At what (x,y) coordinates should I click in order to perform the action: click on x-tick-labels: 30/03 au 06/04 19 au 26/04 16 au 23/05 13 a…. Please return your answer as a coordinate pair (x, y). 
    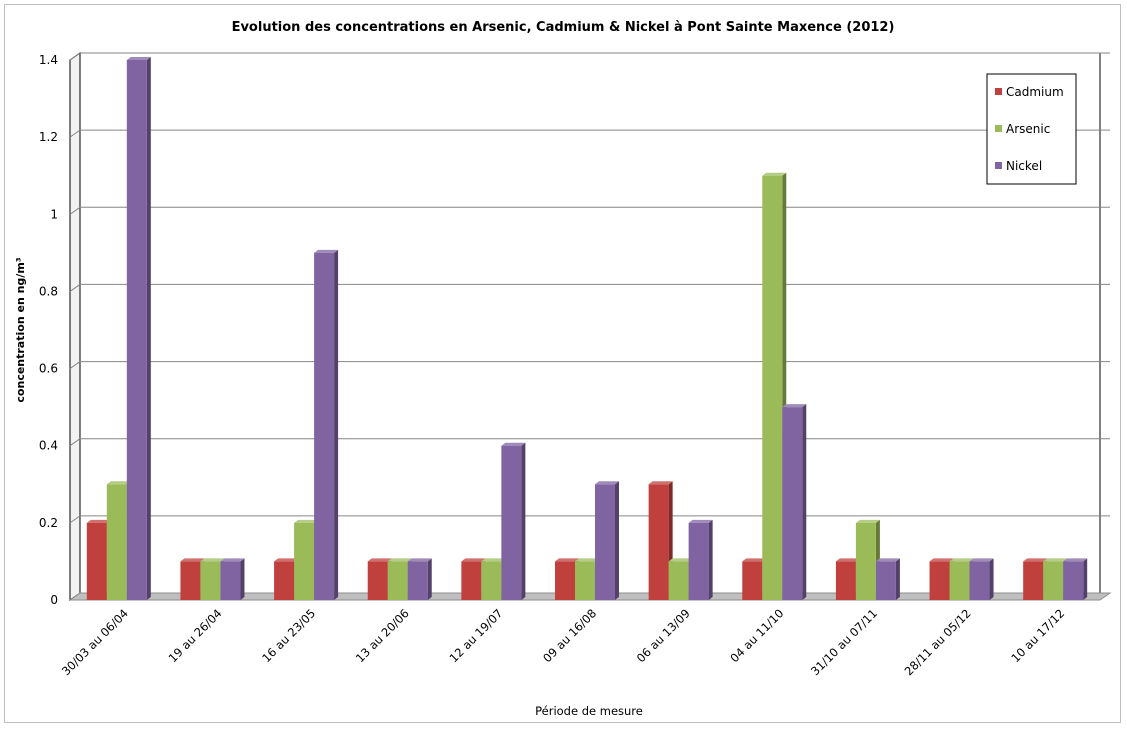
    Looking at the image, I should click on (563, 642).